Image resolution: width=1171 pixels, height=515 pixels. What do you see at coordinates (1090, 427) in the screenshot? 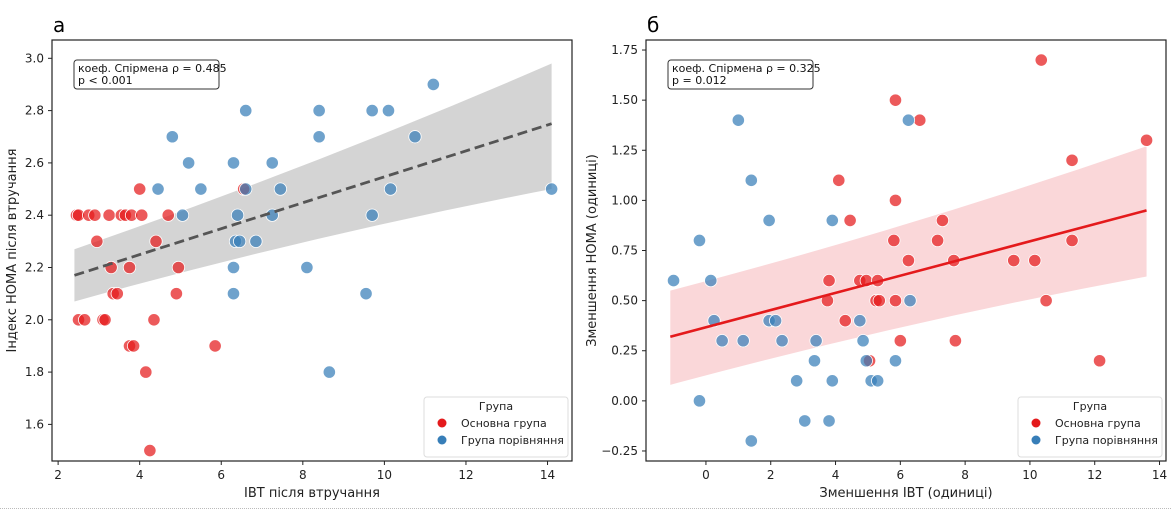
I see `legend-box` at bounding box center [1090, 427].